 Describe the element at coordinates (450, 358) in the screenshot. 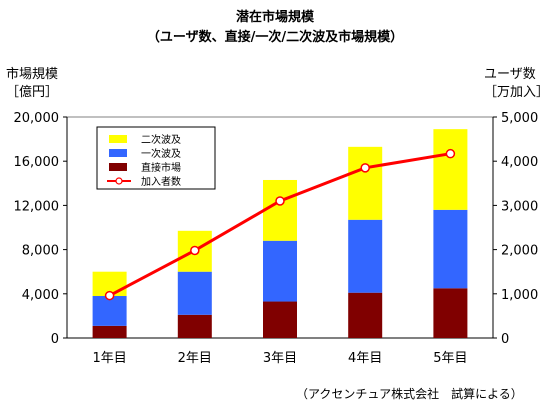

I see `x-axis-tick-label: 5年目` at that location.